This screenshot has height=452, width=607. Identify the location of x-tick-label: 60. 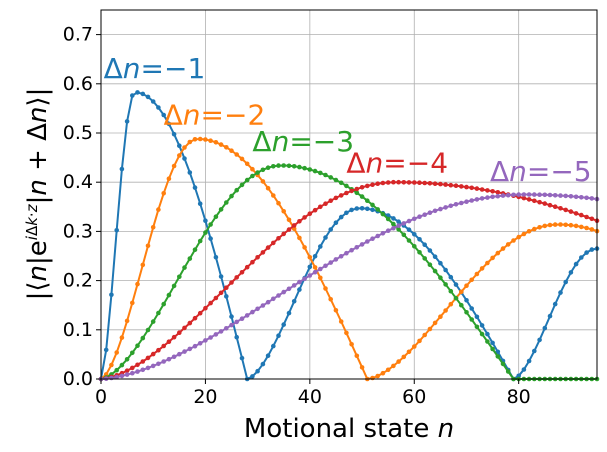
(414, 397).